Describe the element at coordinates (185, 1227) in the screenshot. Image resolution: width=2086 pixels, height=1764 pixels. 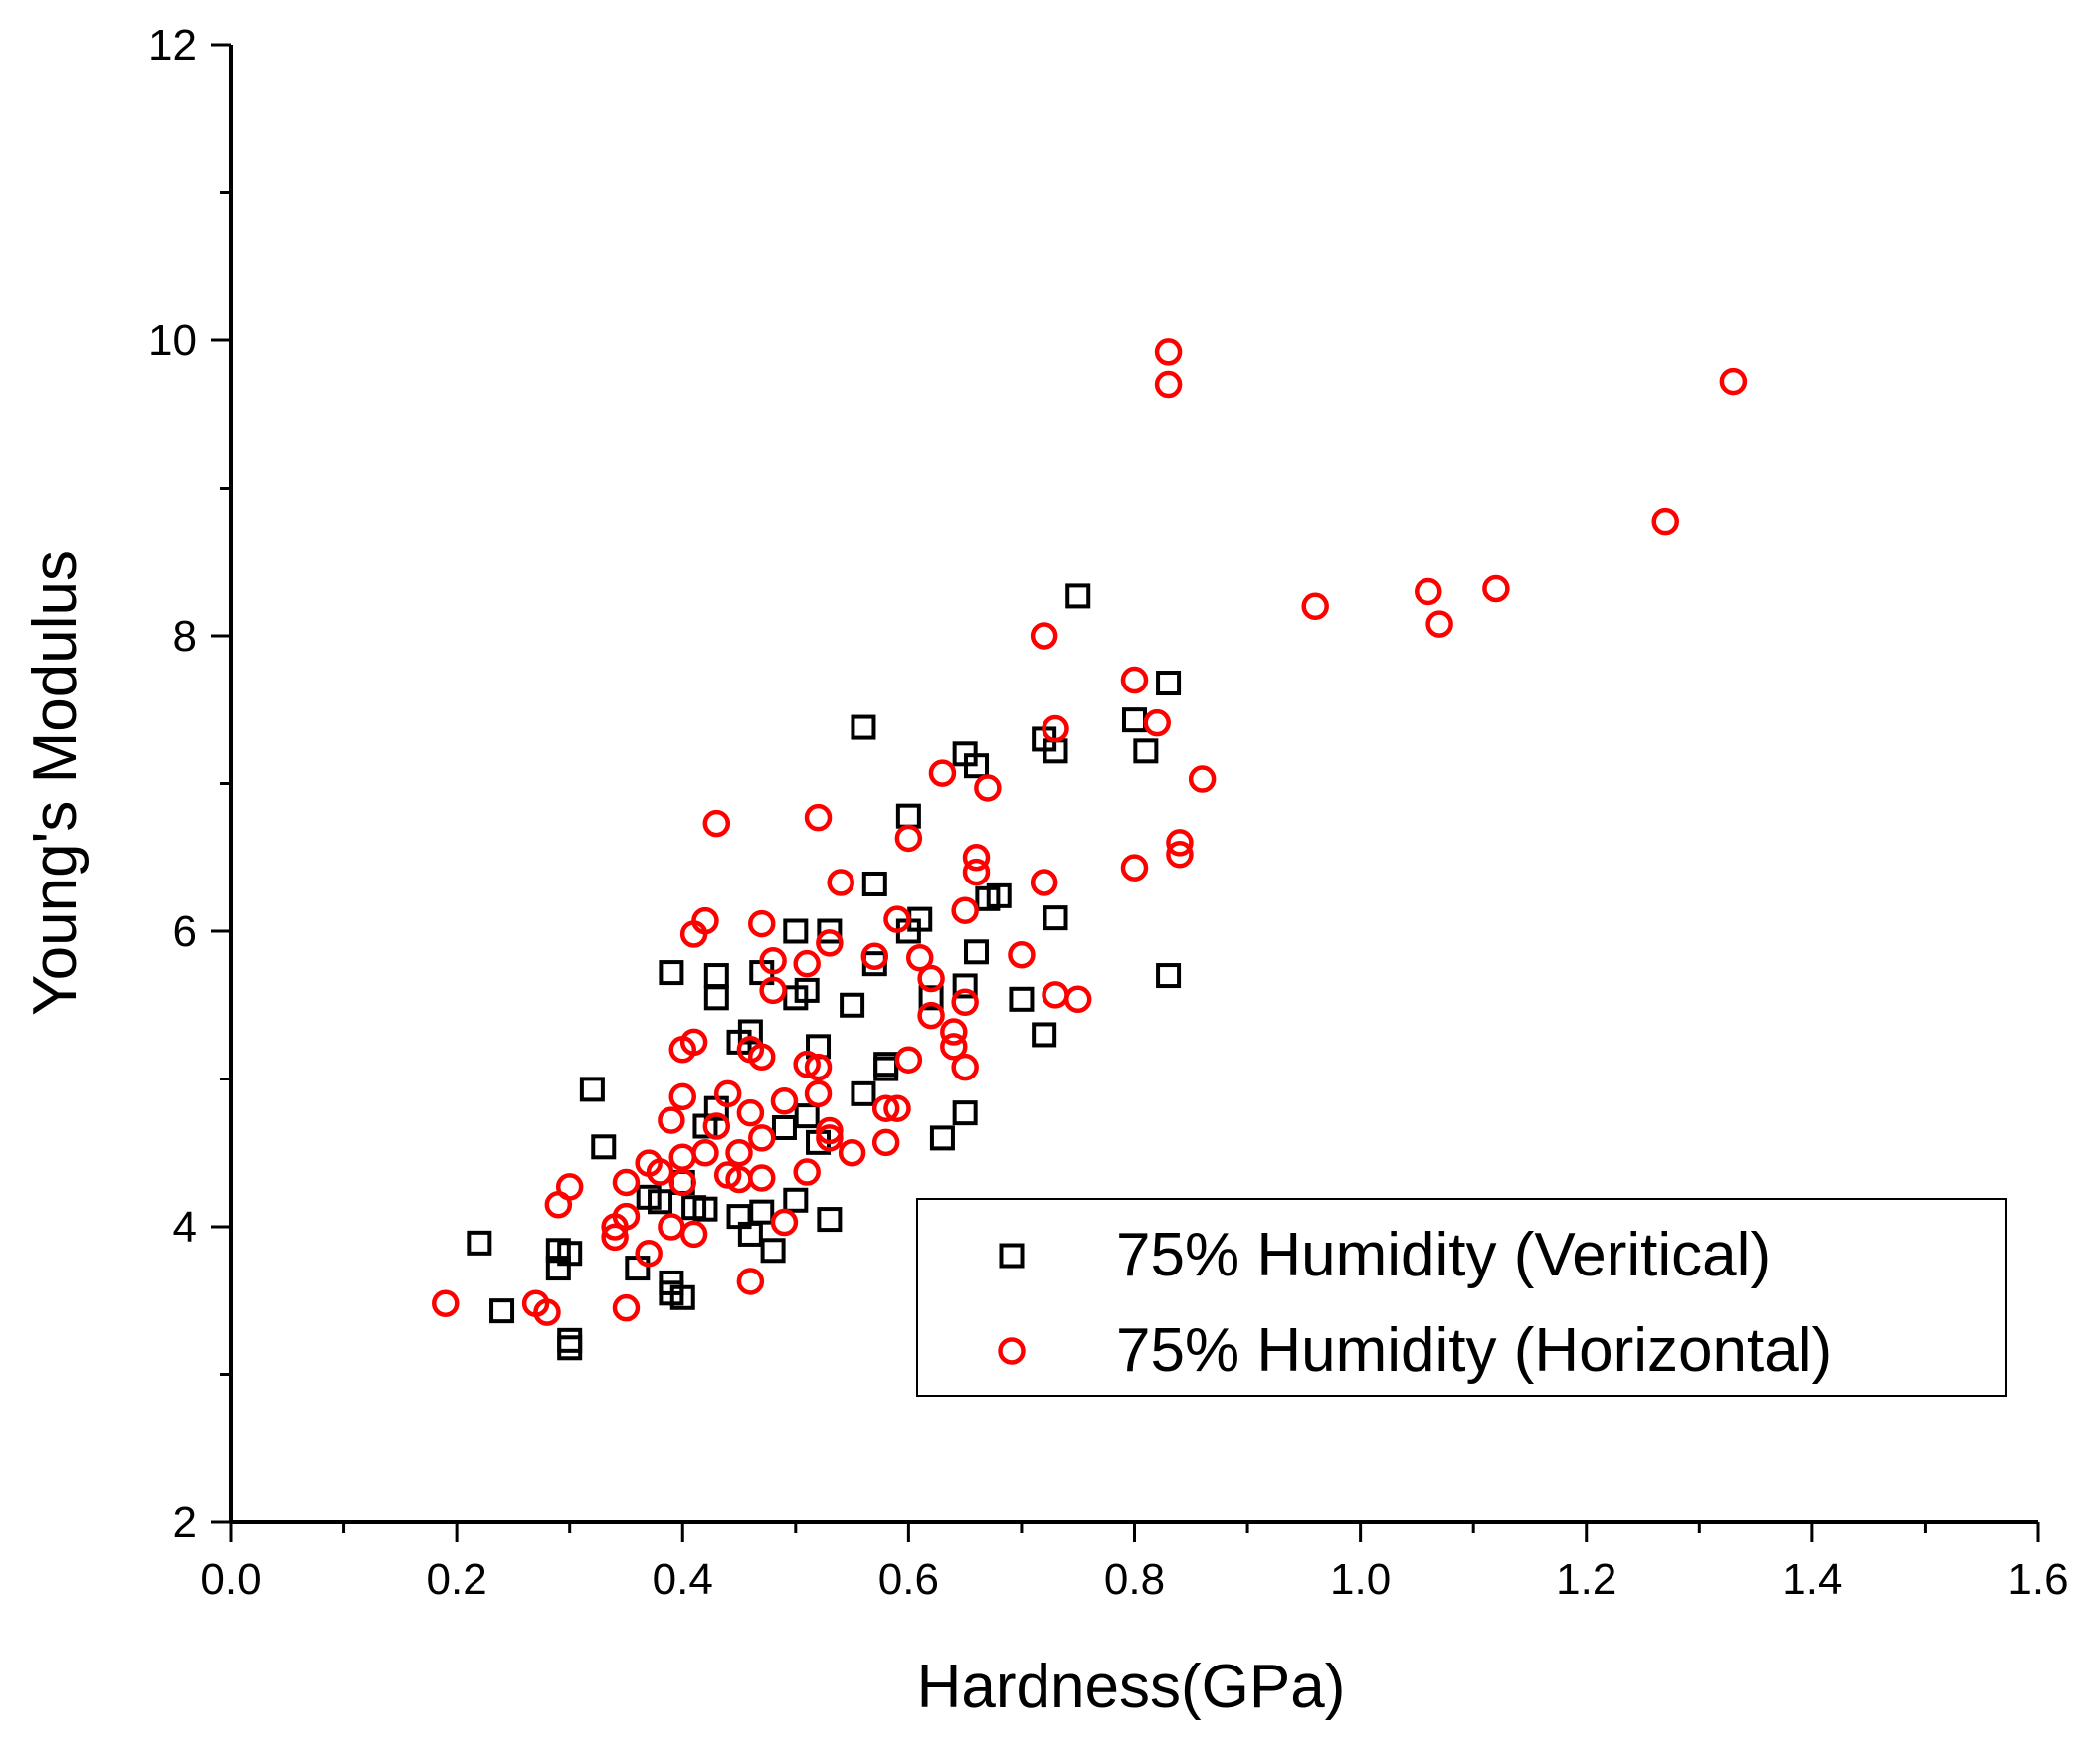
I see `y-tick-label: 4` at that location.